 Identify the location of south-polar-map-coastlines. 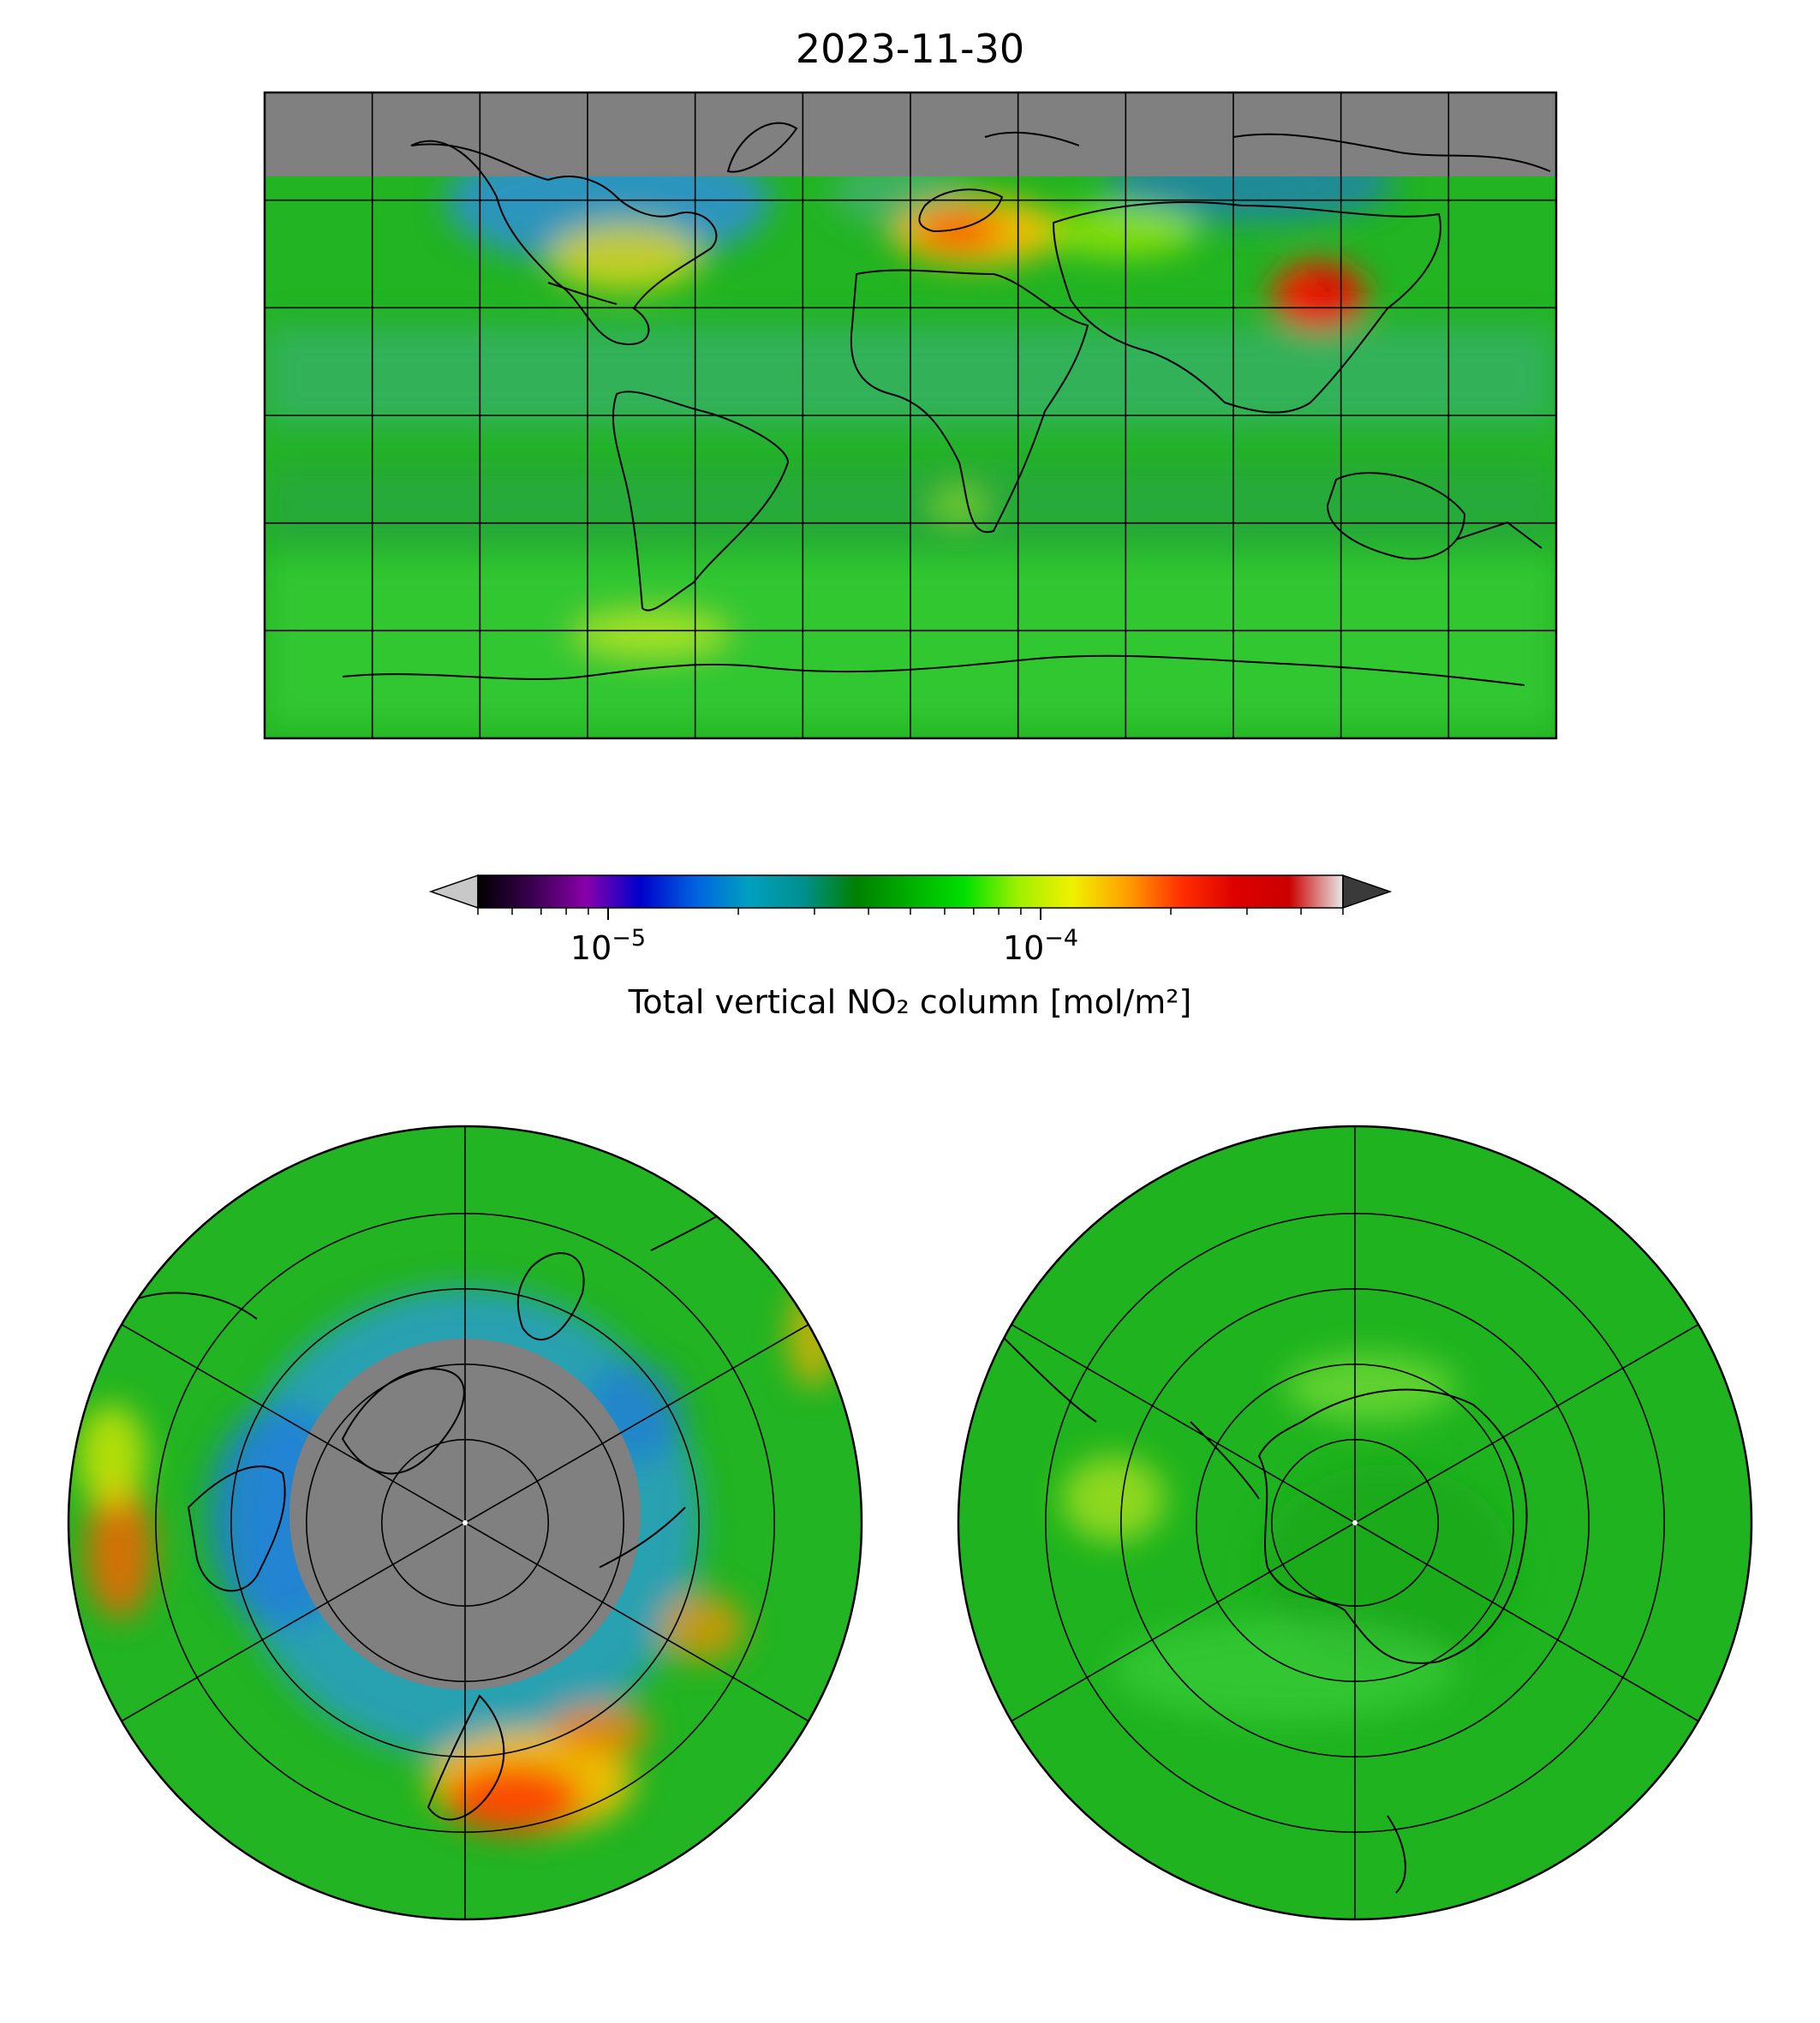
(1265, 1614).